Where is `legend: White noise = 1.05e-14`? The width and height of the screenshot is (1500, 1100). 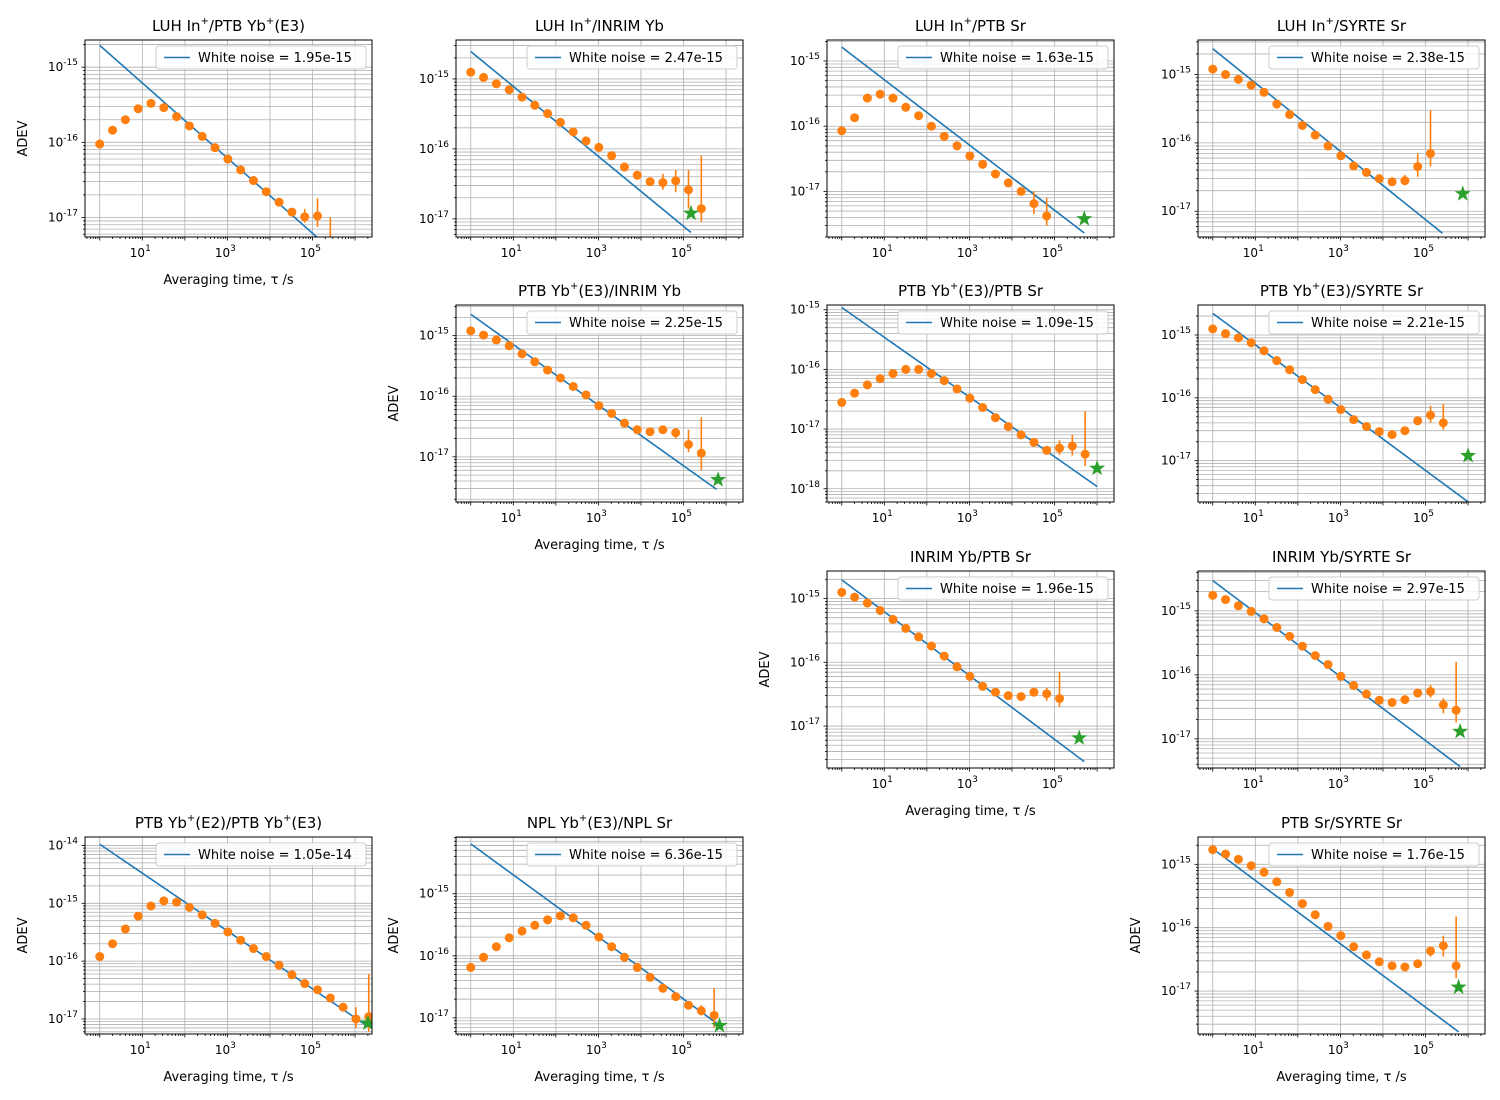 legend: White noise = 1.05e-14 is located at coordinates (261, 854).